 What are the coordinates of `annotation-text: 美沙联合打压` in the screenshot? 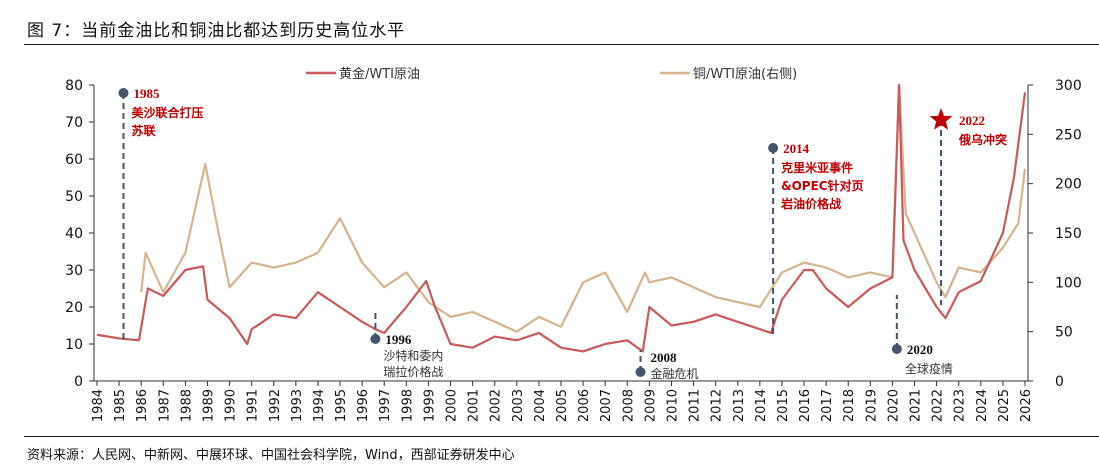 It's located at (168, 112).